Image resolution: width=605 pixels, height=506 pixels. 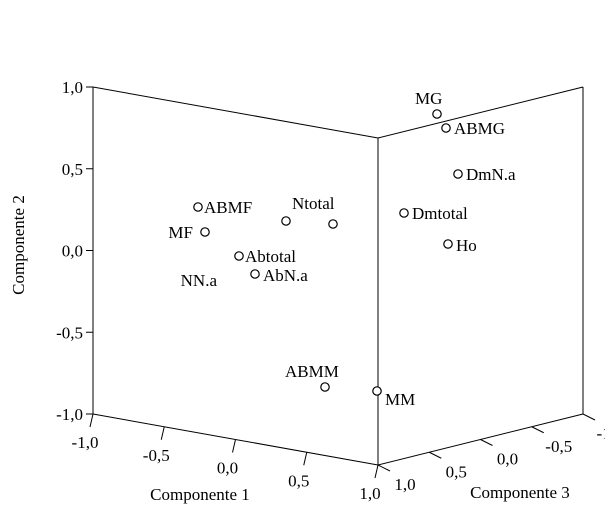 I want to click on point-label: AbN.a, so click(x=285, y=275).